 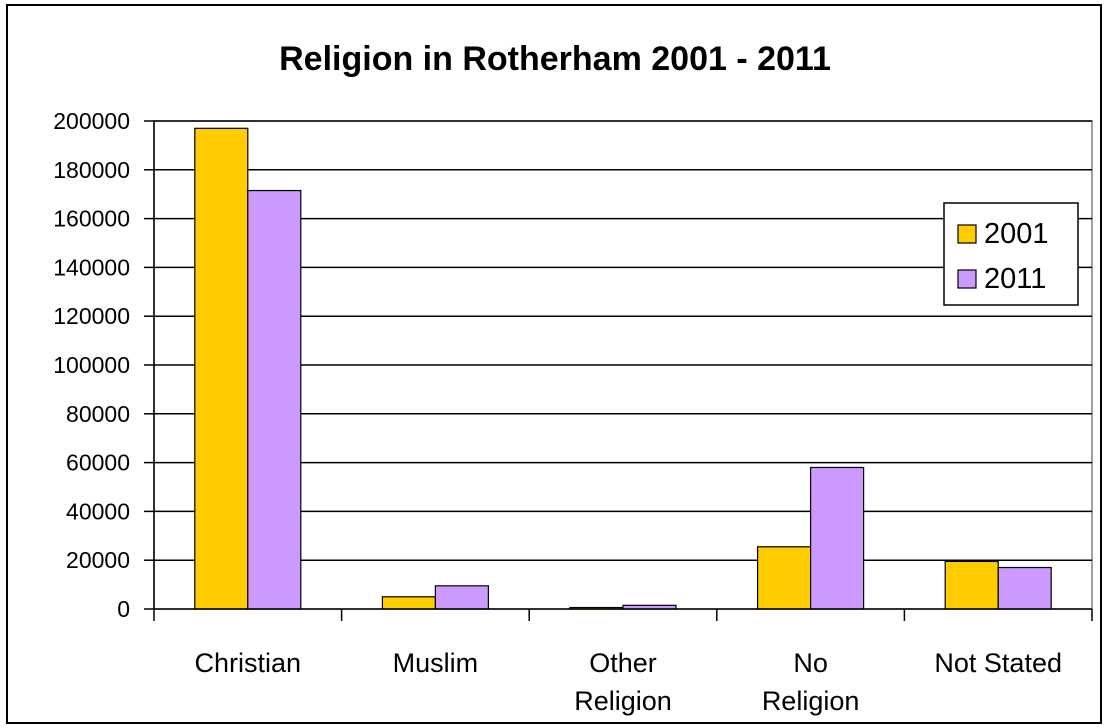 I want to click on chart-title: Religion in Rotherham 2001 - 2011, so click(x=555, y=59).